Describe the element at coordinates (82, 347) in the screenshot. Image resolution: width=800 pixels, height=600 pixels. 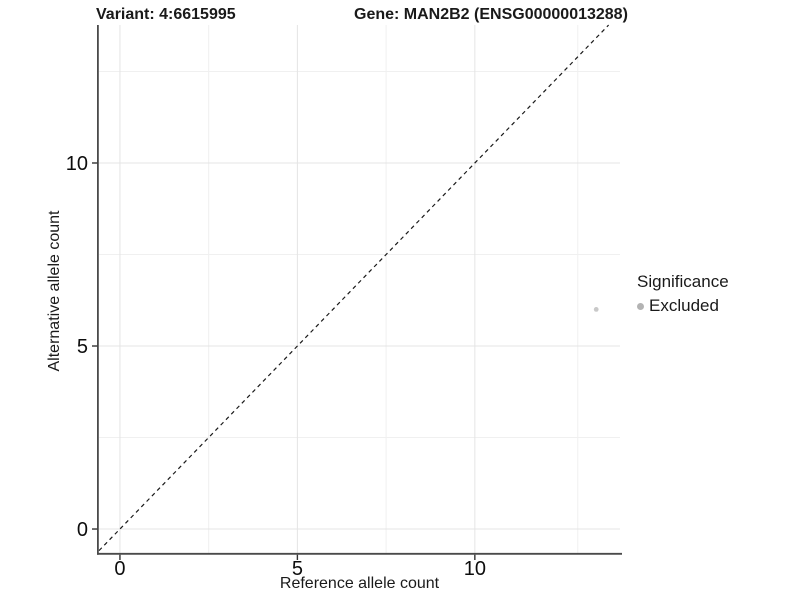
I see `y-tick-label: 5` at that location.